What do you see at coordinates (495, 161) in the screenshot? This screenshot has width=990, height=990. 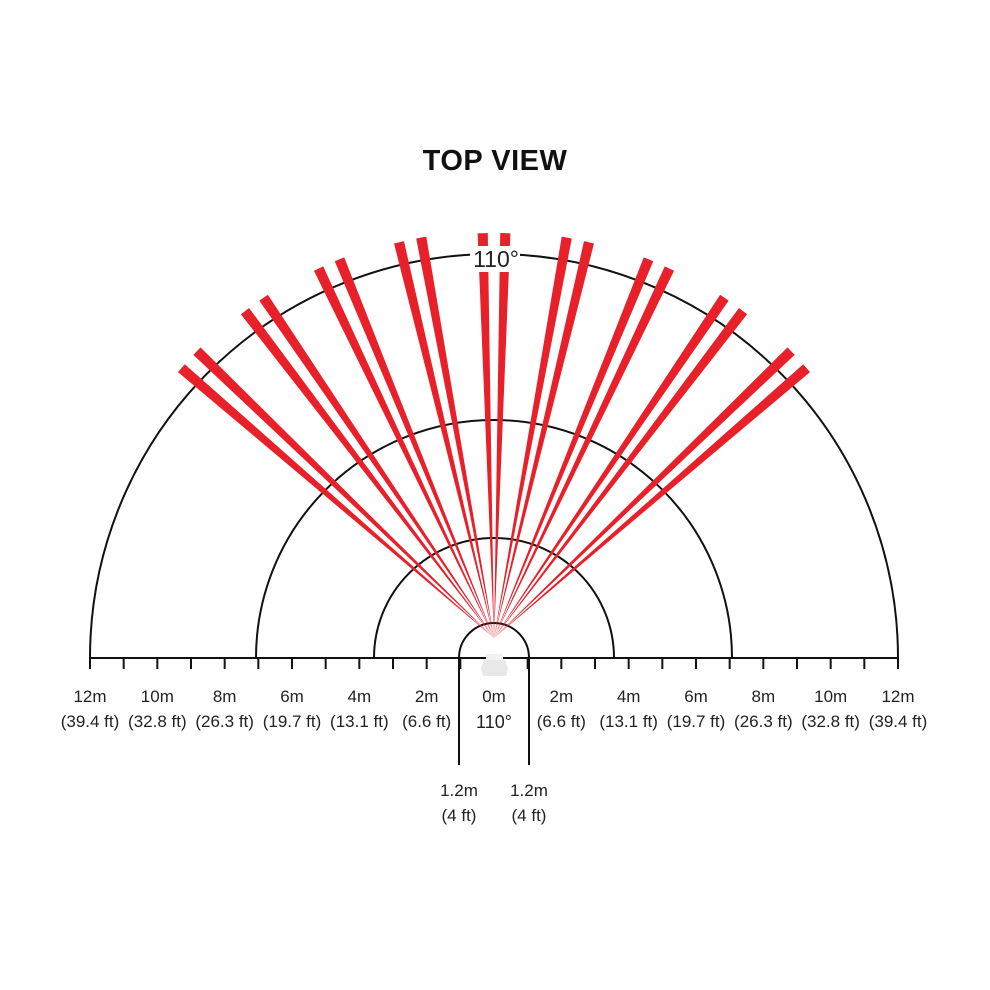 I see `diagram-title: TOP VIEW` at bounding box center [495, 161].